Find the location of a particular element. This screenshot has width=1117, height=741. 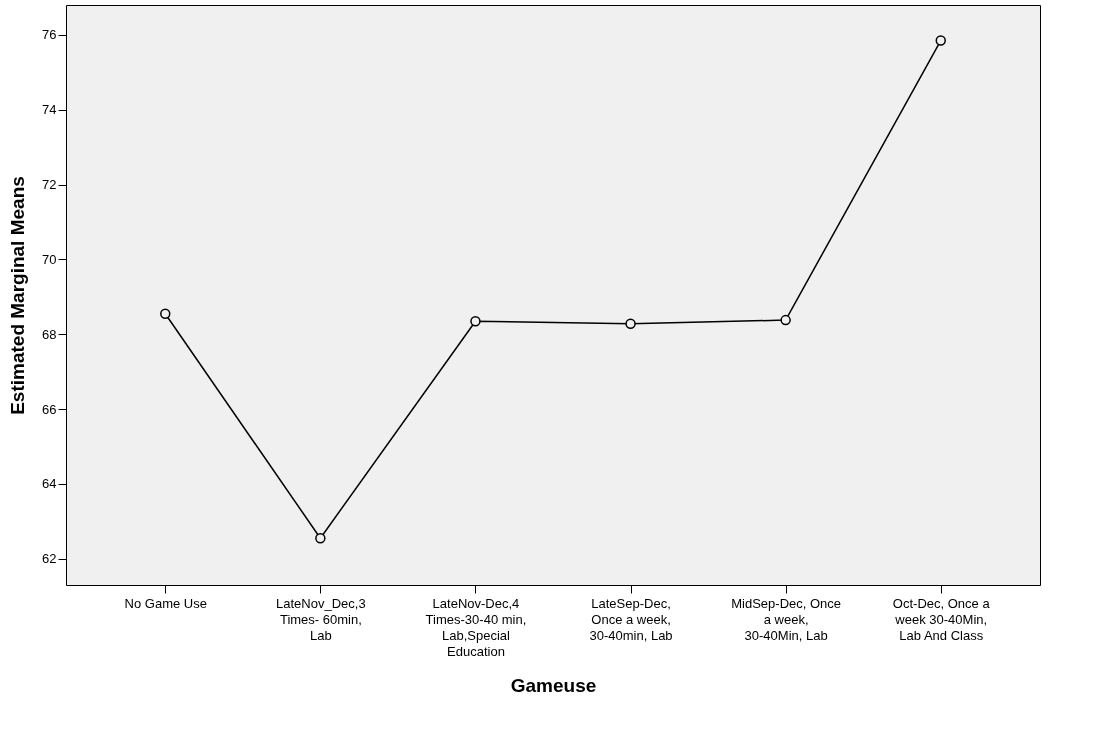

y-tick-label: 68 is located at coordinates (49, 334).